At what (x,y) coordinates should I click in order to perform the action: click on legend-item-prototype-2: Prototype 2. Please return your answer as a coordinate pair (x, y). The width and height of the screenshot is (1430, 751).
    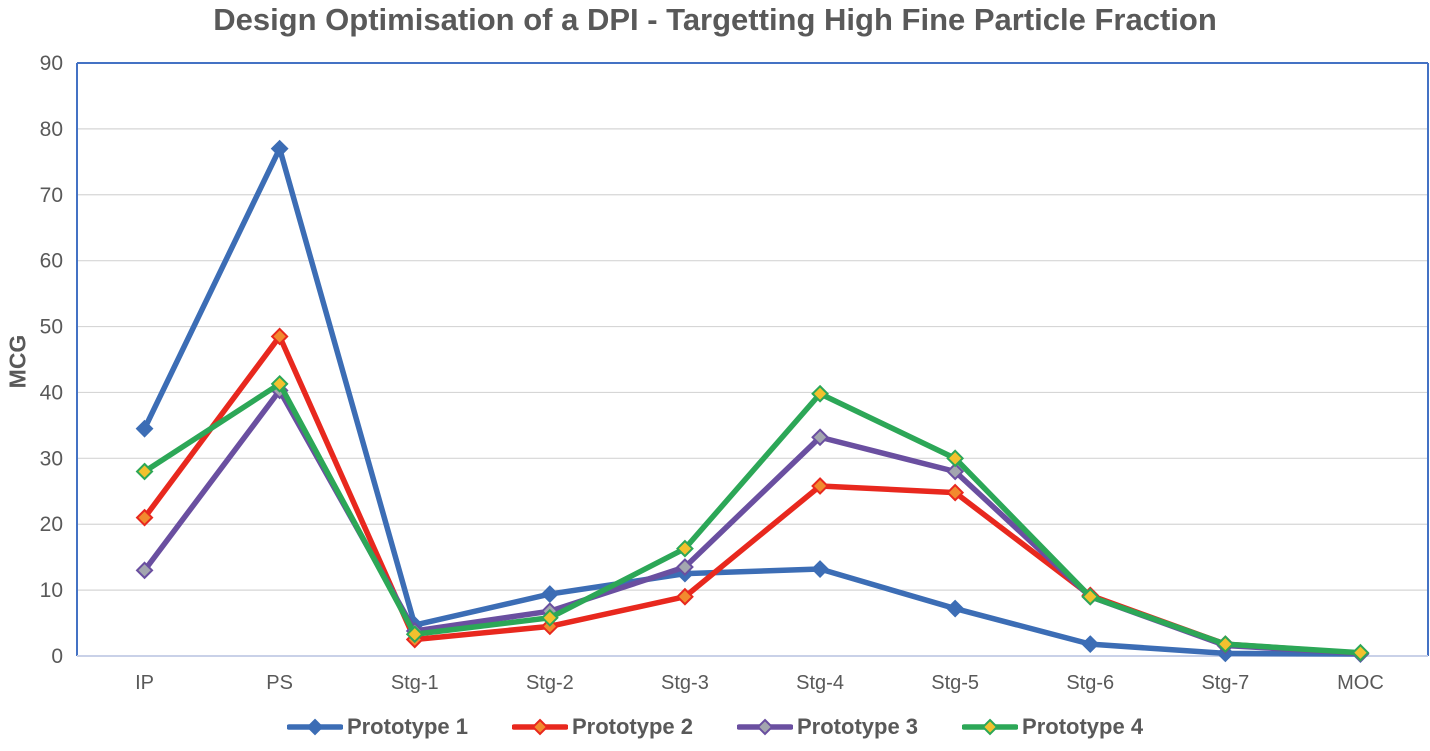
    Looking at the image, I should click on (602, 727).